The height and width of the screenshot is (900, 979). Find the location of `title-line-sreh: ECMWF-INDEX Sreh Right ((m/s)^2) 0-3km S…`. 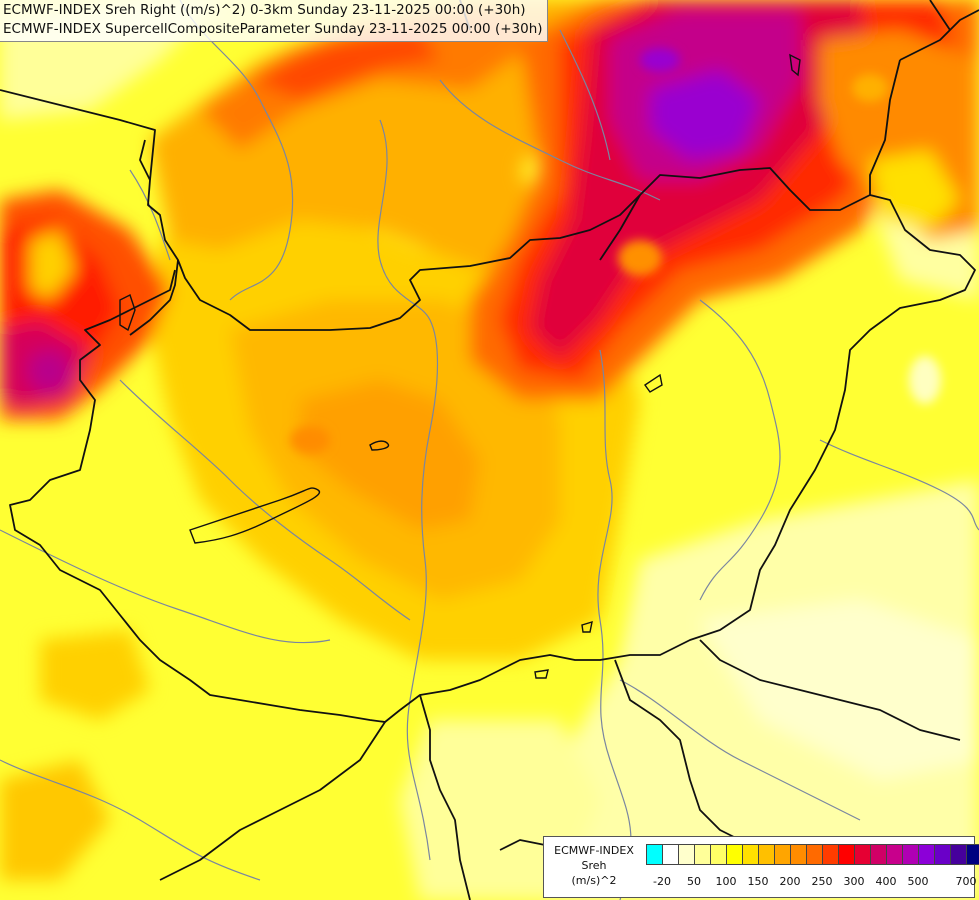

title-line-sreh: ECMWF-INDEX Sreh Right ((m/s)^2) 0-3km S… is located at coordinates (264, 10).